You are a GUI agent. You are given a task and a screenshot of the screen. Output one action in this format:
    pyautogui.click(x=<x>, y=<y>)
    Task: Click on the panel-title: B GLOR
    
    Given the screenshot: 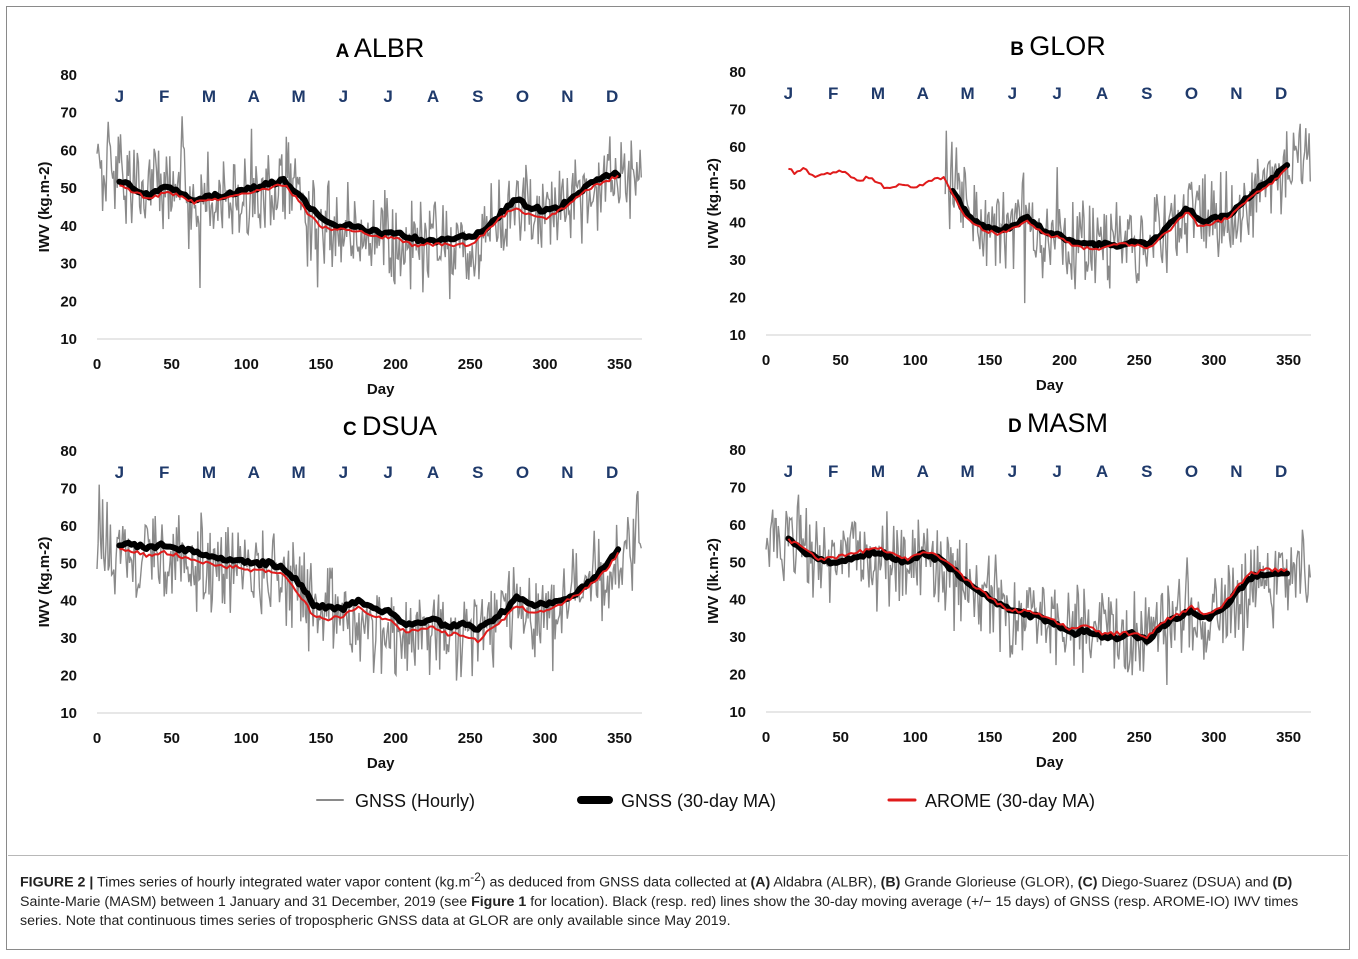 What is the action you would take?
    pyautogui.click(x=1058, y=46)
    